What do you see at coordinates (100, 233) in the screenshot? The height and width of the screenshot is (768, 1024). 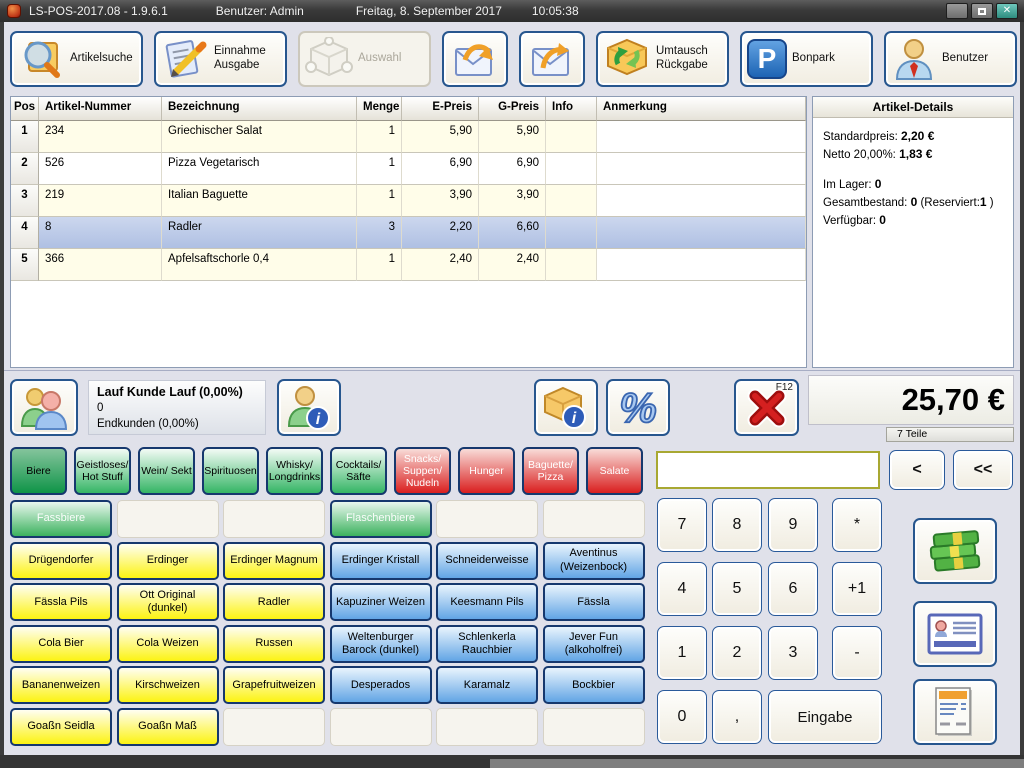 I see `cell-artikel-nummer: 8` at bounding box center [100, 233].